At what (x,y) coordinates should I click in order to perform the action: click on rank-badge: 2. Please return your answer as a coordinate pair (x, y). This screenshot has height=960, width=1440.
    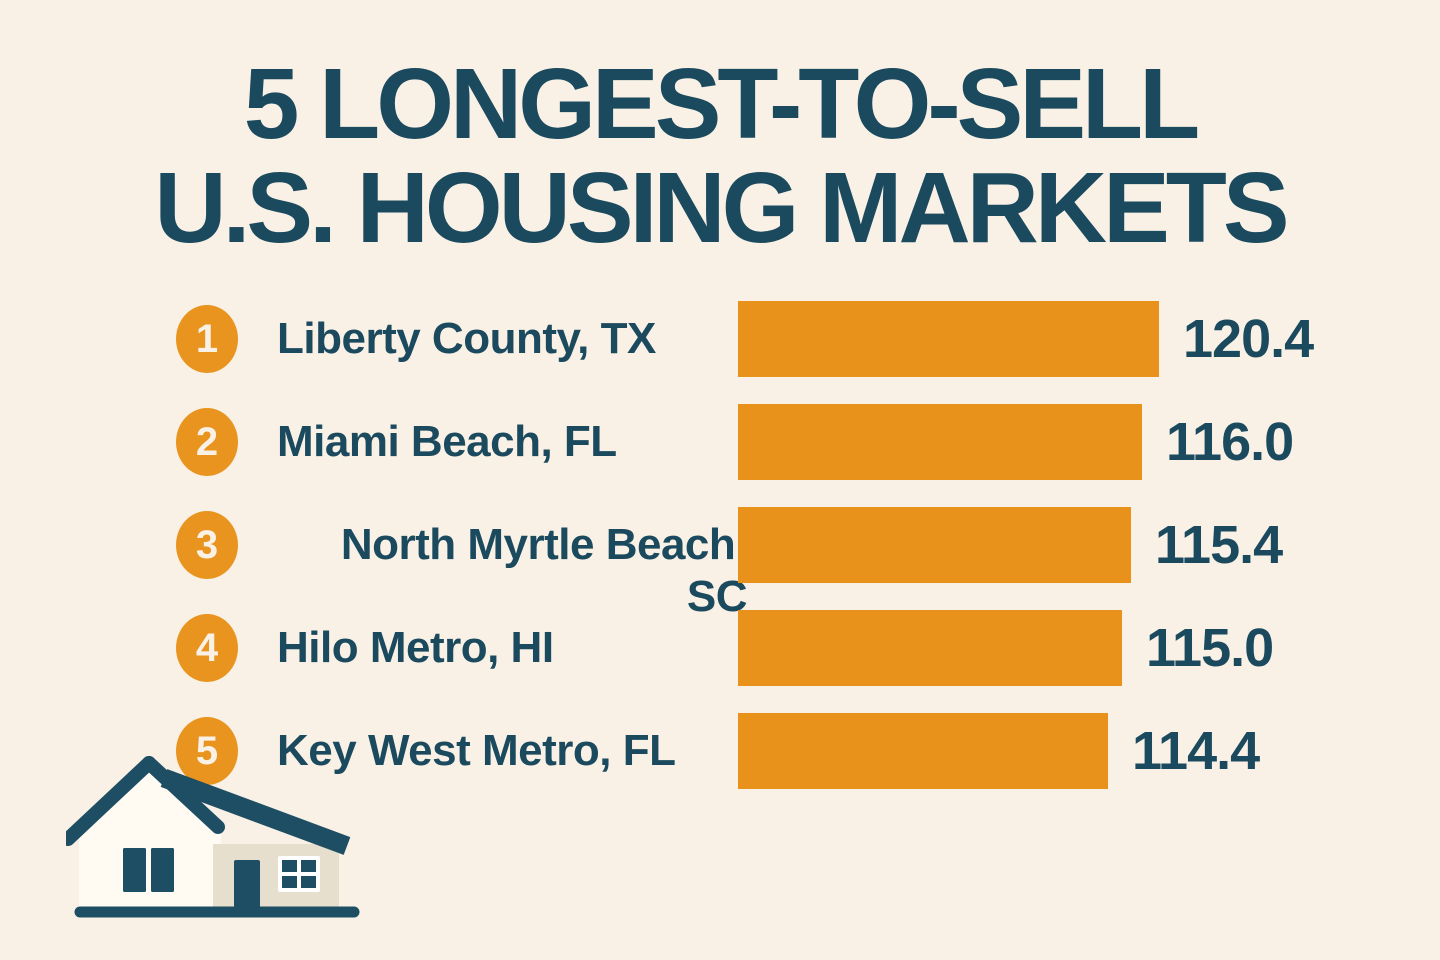
    Looking at the image, I should click on (207, 441).